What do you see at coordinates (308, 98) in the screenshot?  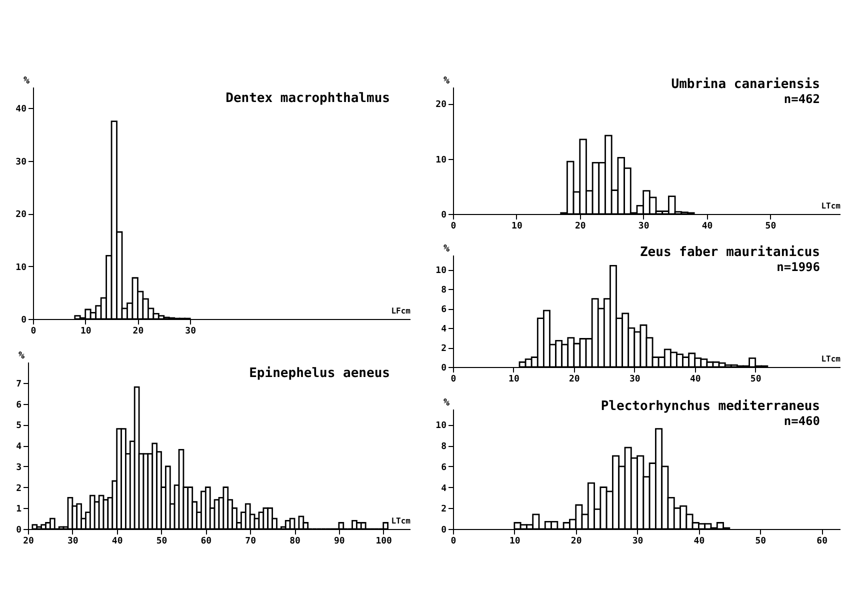 I see `chart-title: Dentex macrophthalmus` at bounding box center [308, 98].